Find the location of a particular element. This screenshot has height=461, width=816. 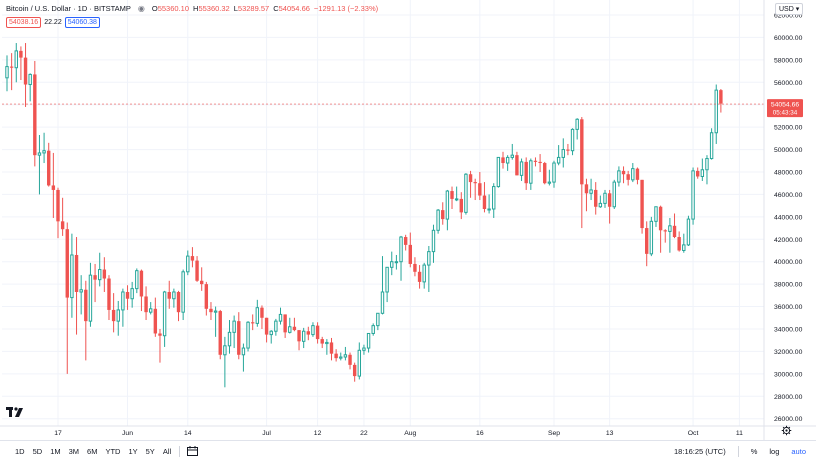

timeframe-6m: 6M is located at coordinates (92, 451).